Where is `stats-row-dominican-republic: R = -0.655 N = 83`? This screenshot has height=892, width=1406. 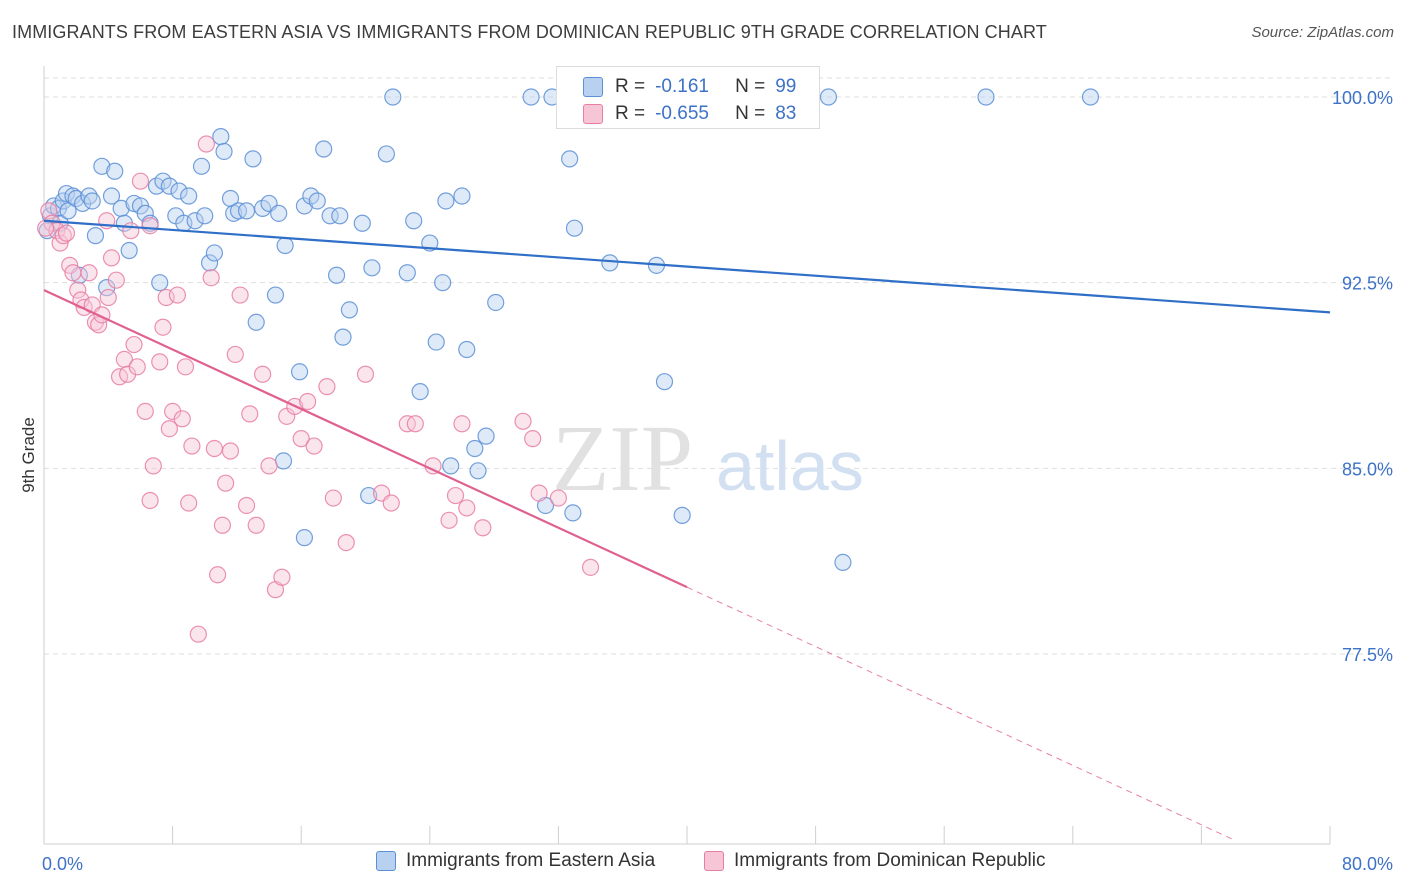
stats-row-dominican-republic: R = -0.655 N = 83 is located at coordinates (689, 114).